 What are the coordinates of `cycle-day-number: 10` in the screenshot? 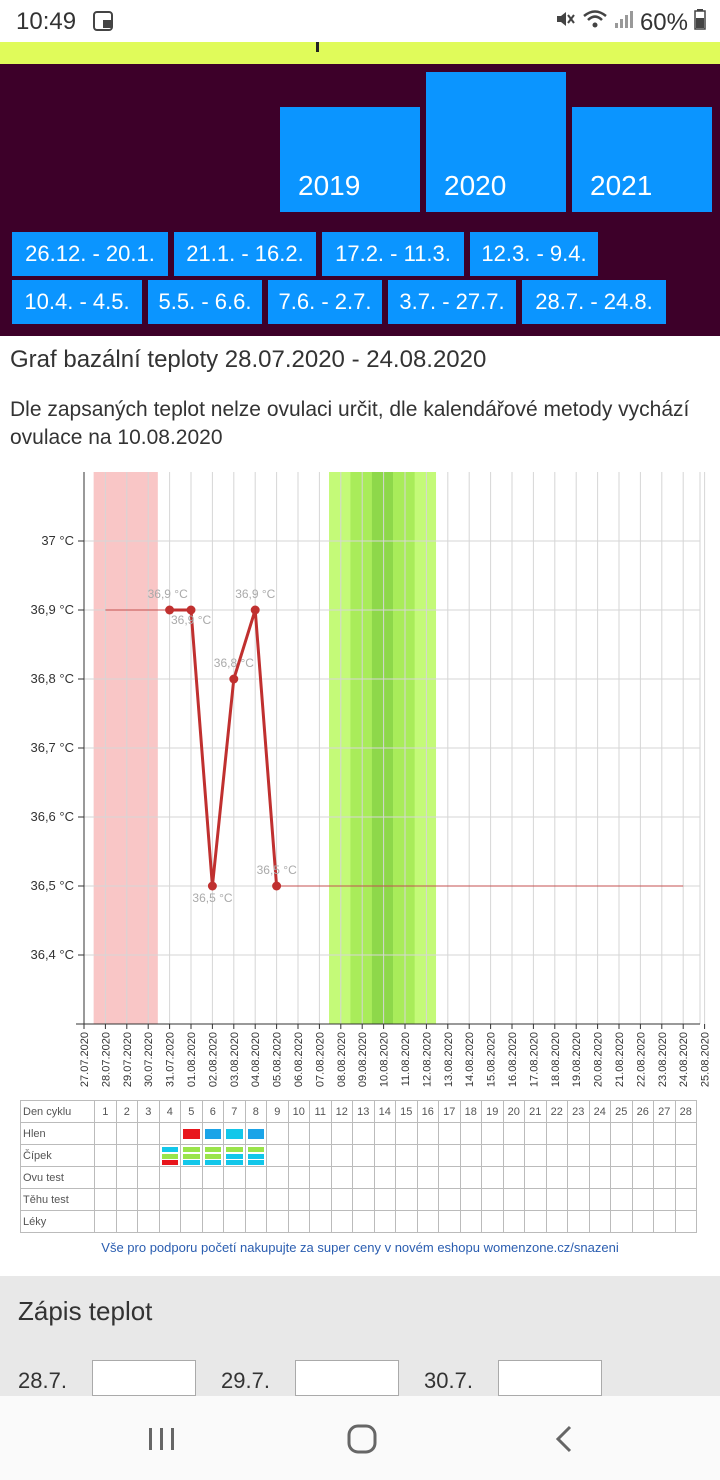 It's located at (298, 1111).